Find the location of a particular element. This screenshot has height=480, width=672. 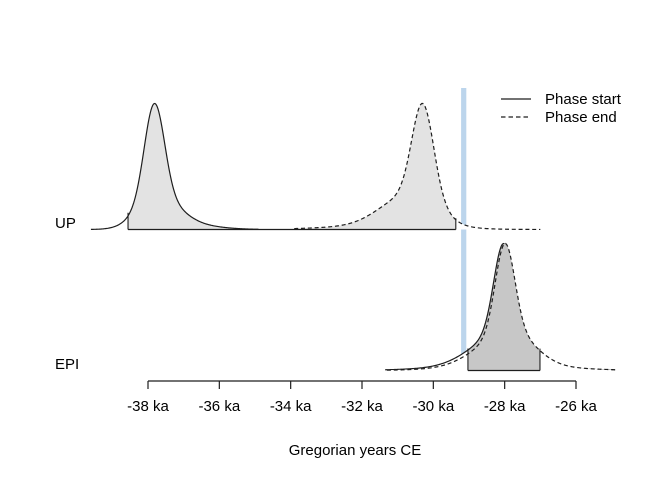

up-phase-end-hpd-fill is located at coordinates (375, 166).